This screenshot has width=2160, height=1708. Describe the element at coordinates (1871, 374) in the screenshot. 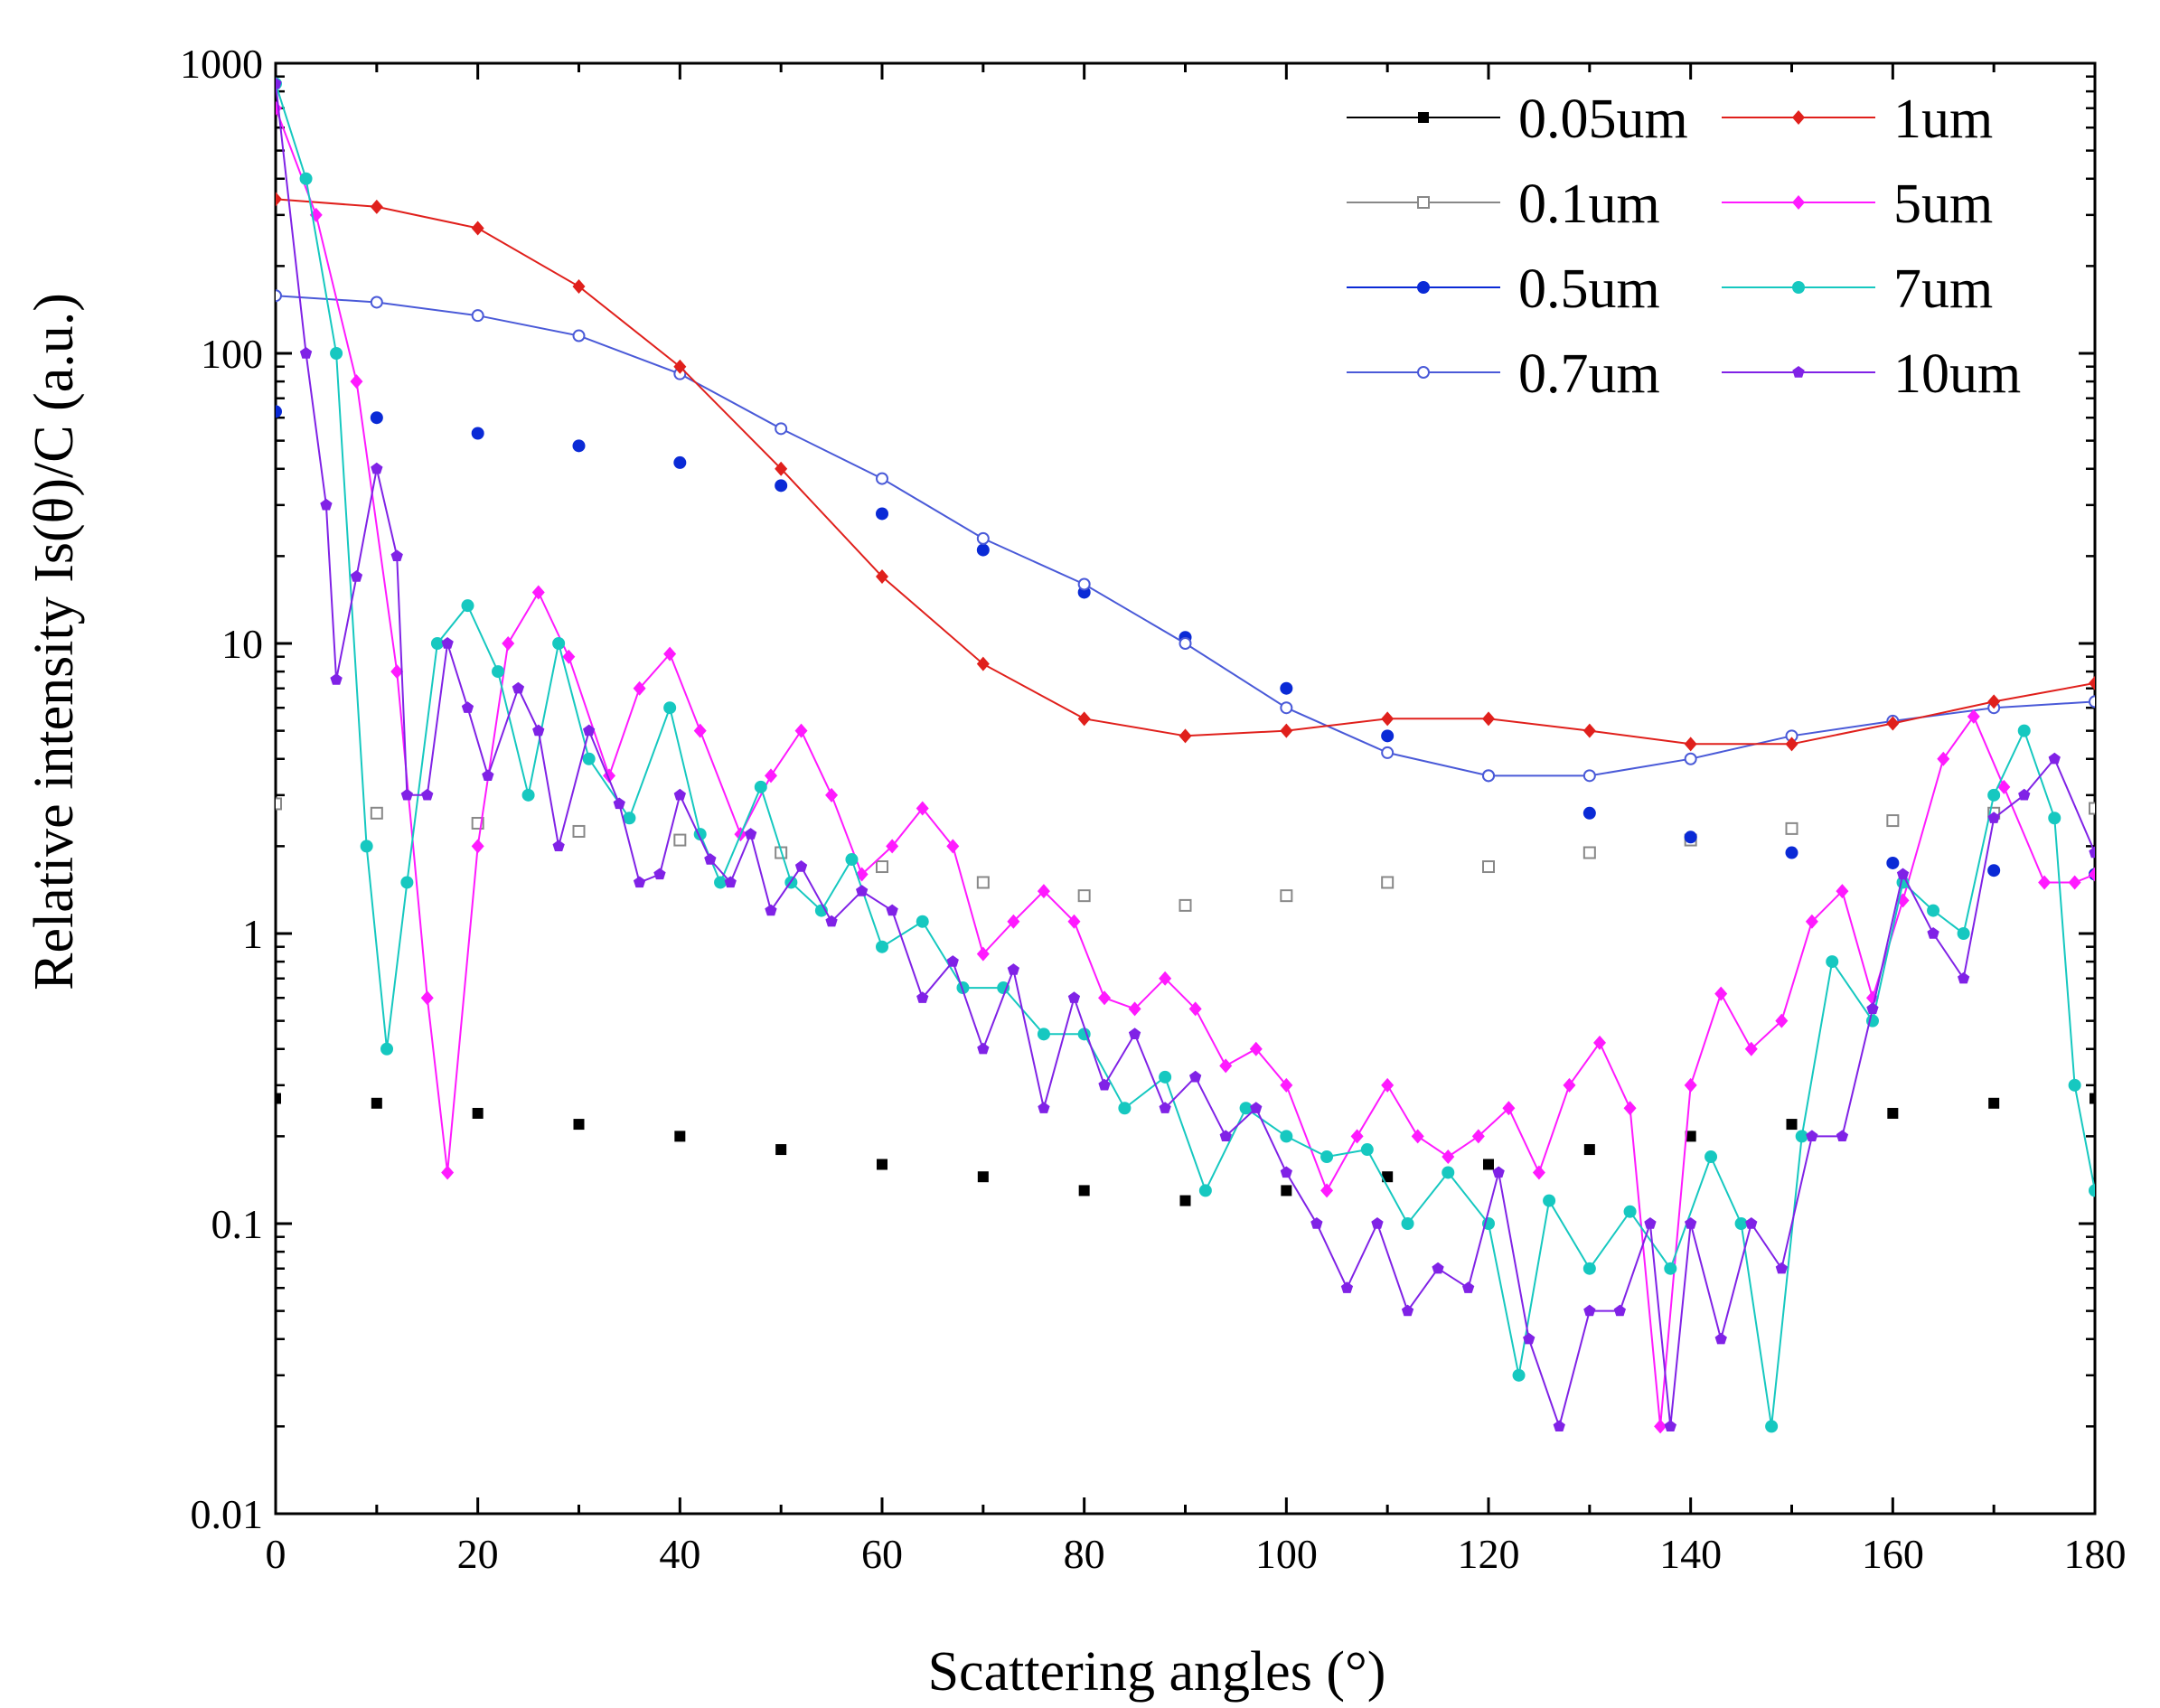

I see `legend-item: 10um` at that location.